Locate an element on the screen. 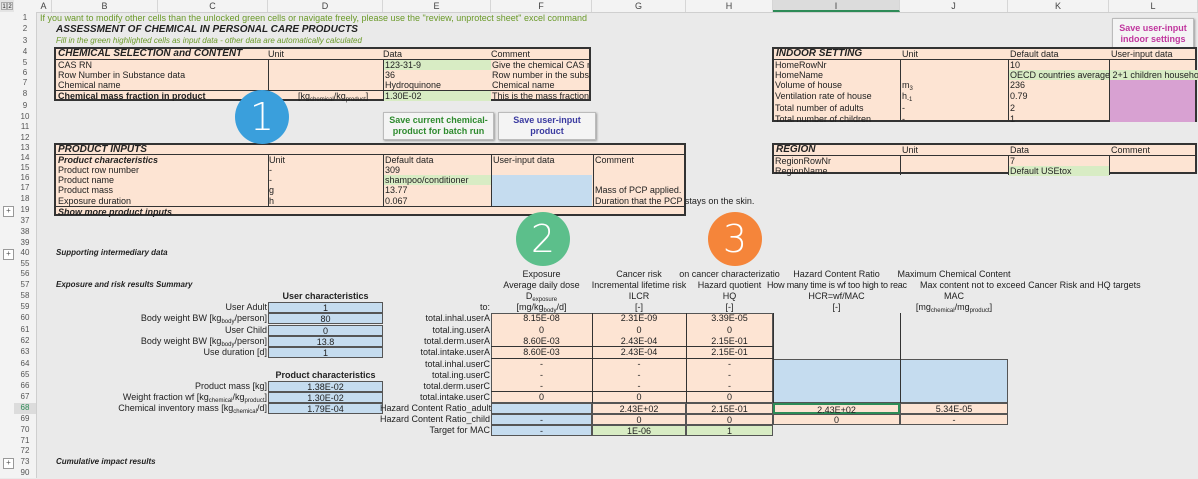  row-number-12: 12 is located at coordinates (25, 137).